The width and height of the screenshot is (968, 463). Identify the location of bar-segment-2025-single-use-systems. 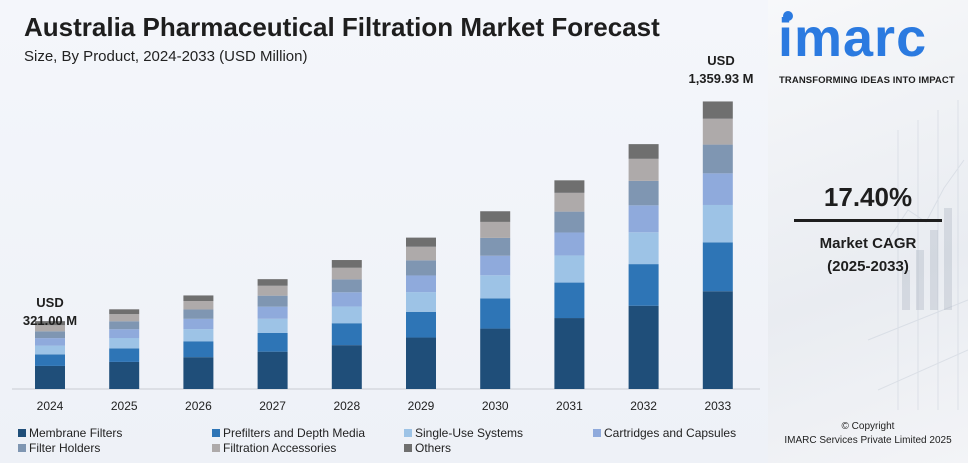
(124, 343).